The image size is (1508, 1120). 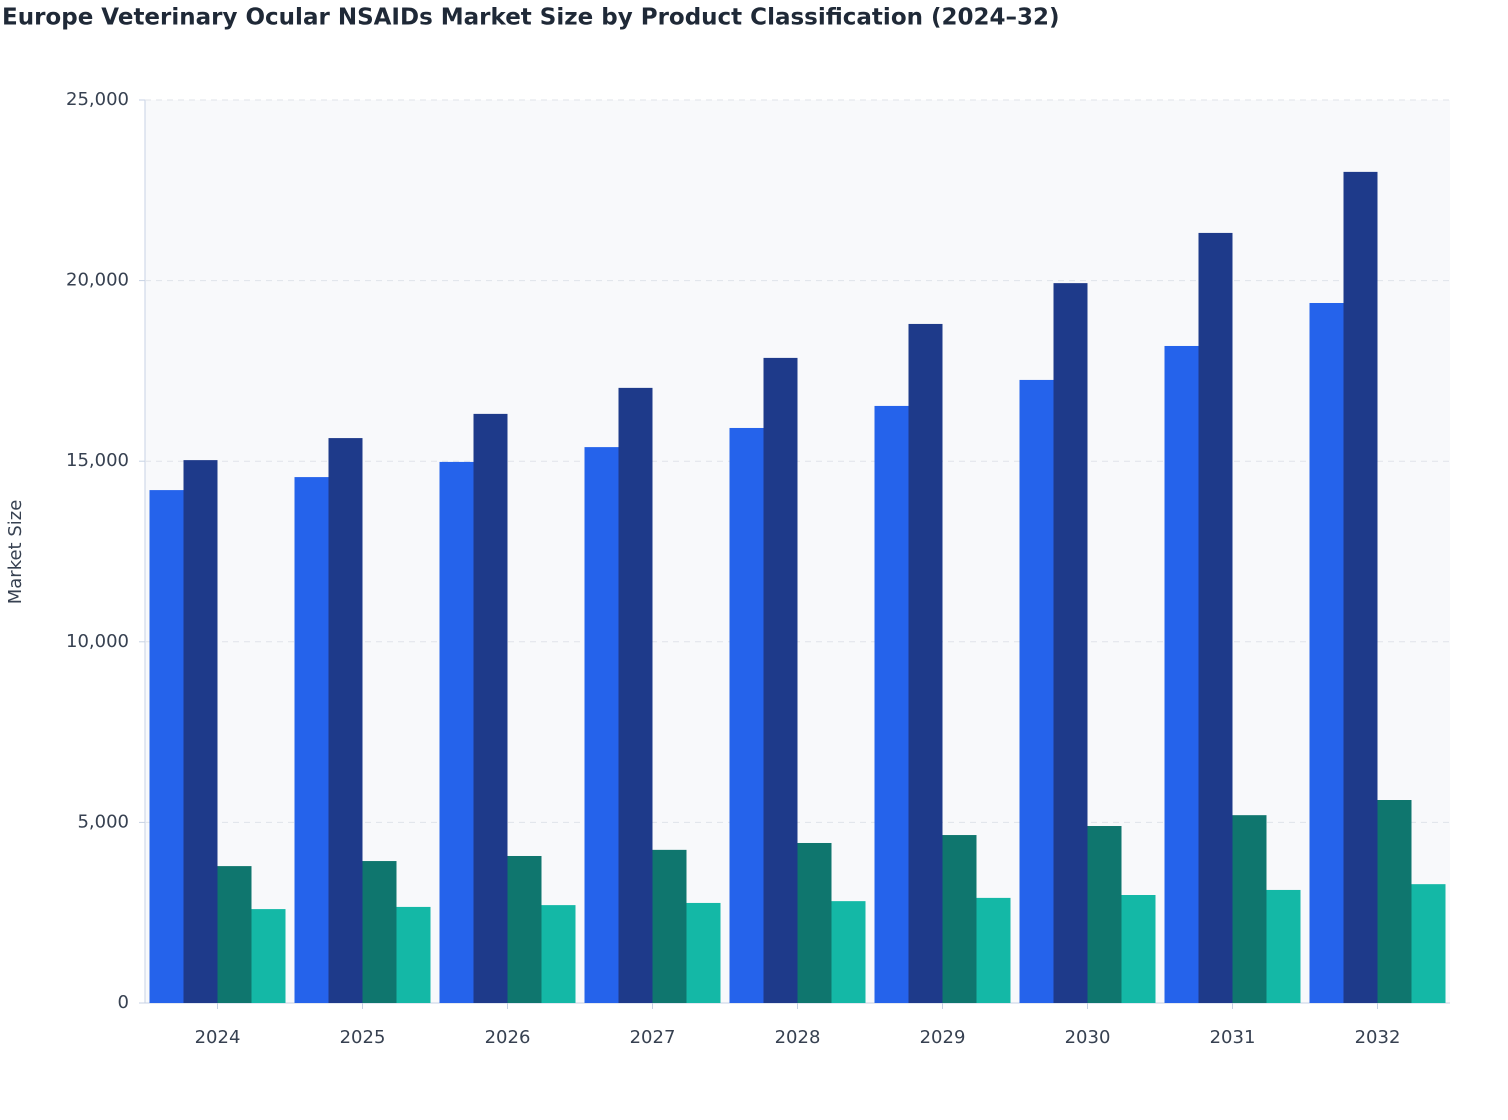 What do you see at coordinates (103, 821) in the screenshot?
I see `y-tick-label: 5,000` at bounding box center [103, 821].